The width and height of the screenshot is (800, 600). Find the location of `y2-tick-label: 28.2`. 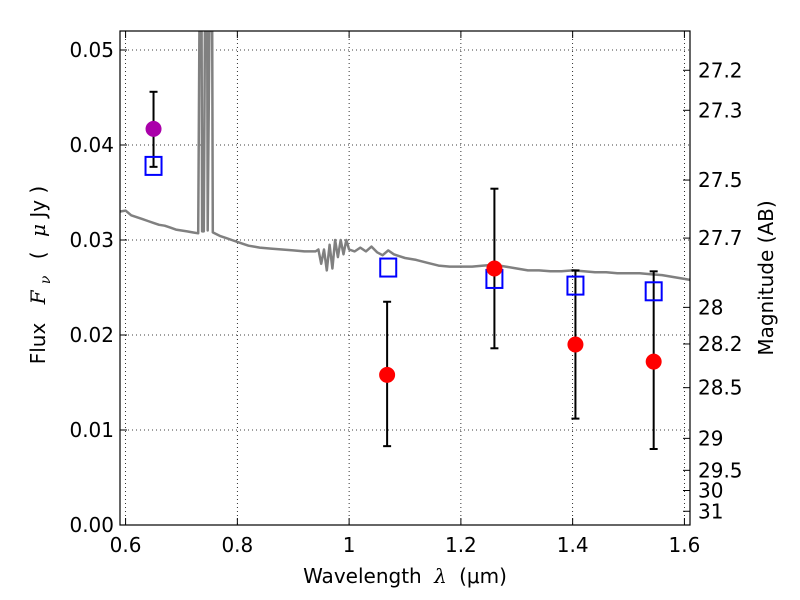

y2-tick-label: 28.2 is located at coordinates (720, 344).